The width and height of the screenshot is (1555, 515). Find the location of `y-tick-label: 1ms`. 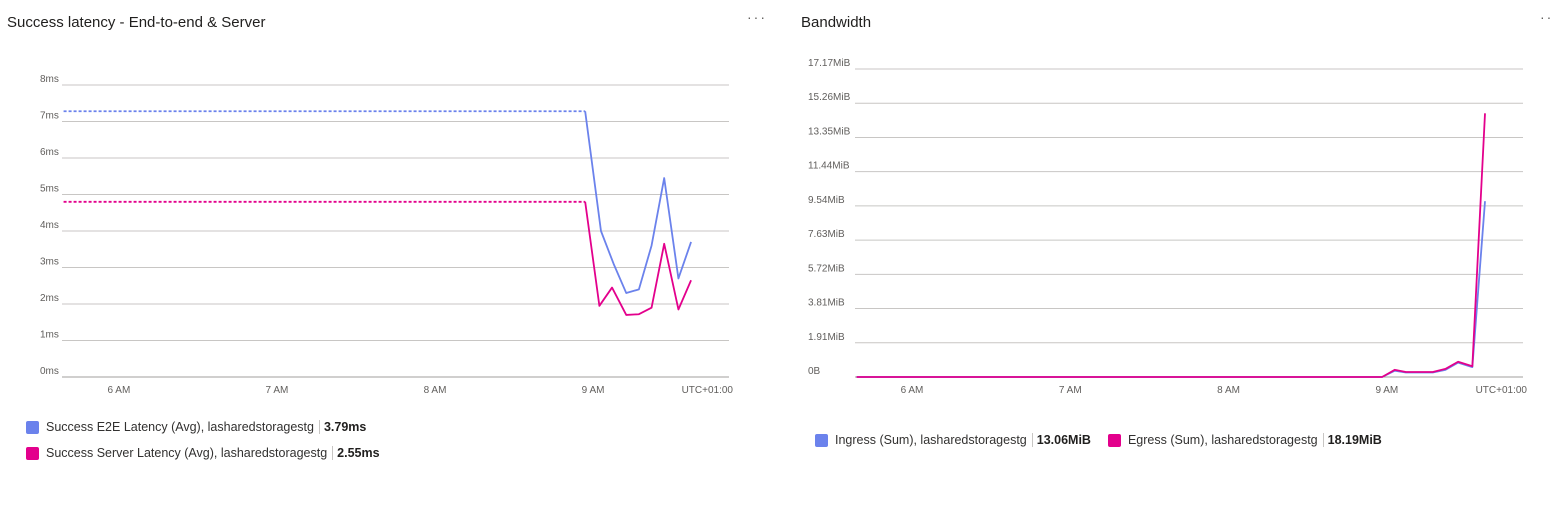

y-tick-label: 1ms is located at coordinates (49, 335).